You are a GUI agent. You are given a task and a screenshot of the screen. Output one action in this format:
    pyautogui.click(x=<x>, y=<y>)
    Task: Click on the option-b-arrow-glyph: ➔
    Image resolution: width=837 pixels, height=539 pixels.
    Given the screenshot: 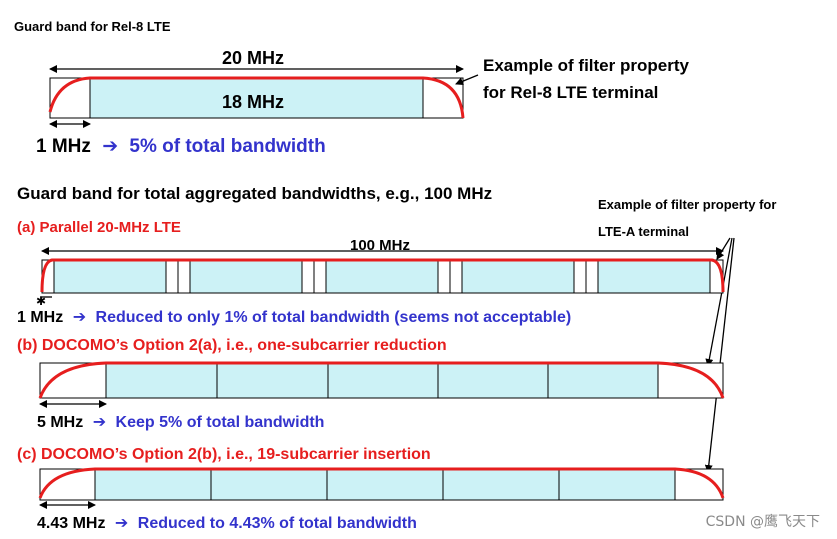 What is the action you would take?
    pyautogui.click(x=99, y=422)
    